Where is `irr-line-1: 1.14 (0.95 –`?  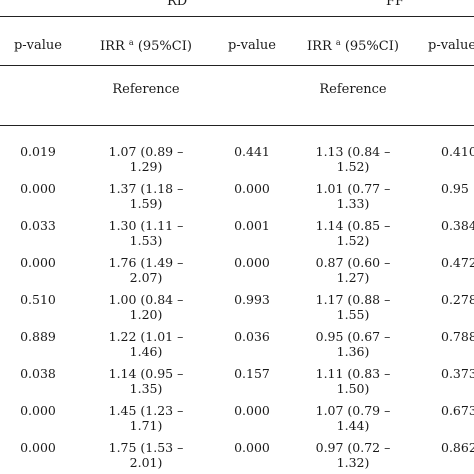 irr-line-1: 1.14 (0.95 – is located at coordinates (146, 373).